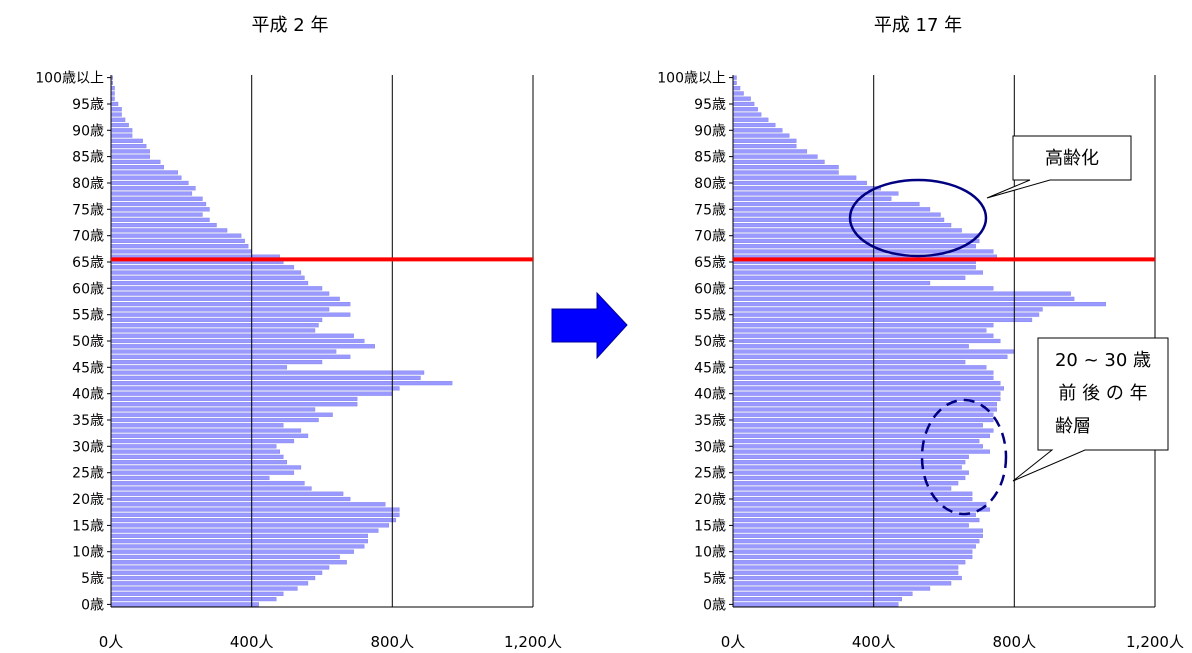 The width and height of the screenshot is (1192, 653). Describe the element at coordinates (88, 447) in the screenshot. I see `y-tick-label: 30歳` at that location.